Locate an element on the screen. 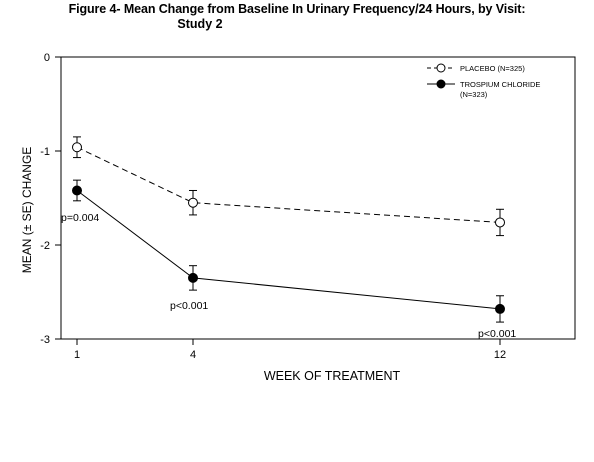  legend-trospium-label-line-2: (N=323) is located at coordinates (474, 94).